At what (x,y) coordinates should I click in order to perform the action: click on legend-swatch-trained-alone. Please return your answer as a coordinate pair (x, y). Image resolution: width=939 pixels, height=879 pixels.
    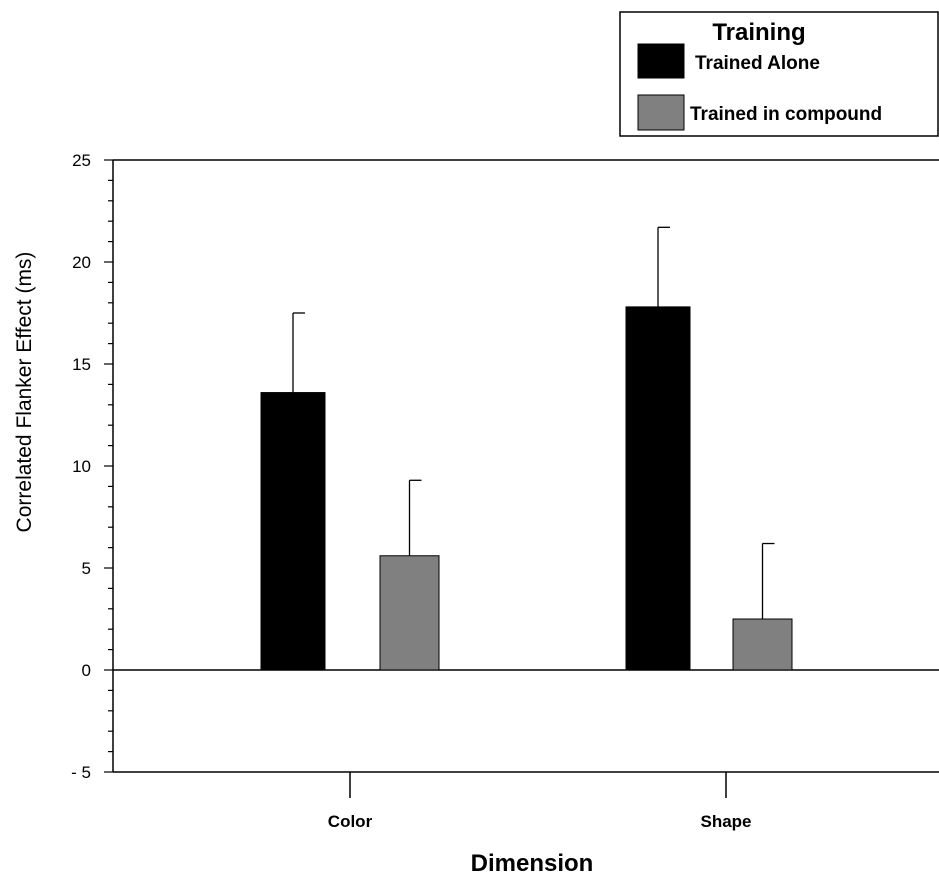
    Looking at the image, I should click on (661, 61).